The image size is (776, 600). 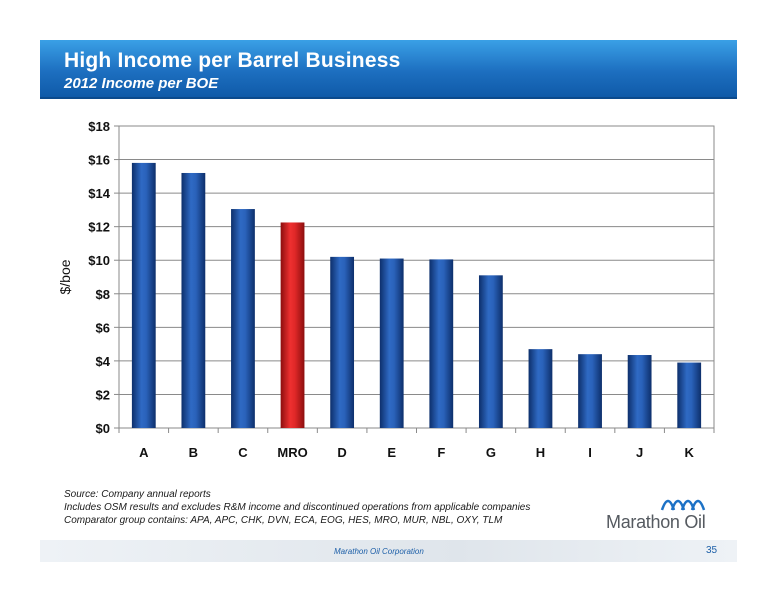 What do you see at coordinates (379, 551) in the screenshot?
I see `footer-company: Marathon Oil Corporation` at bounding box center [379, 551].